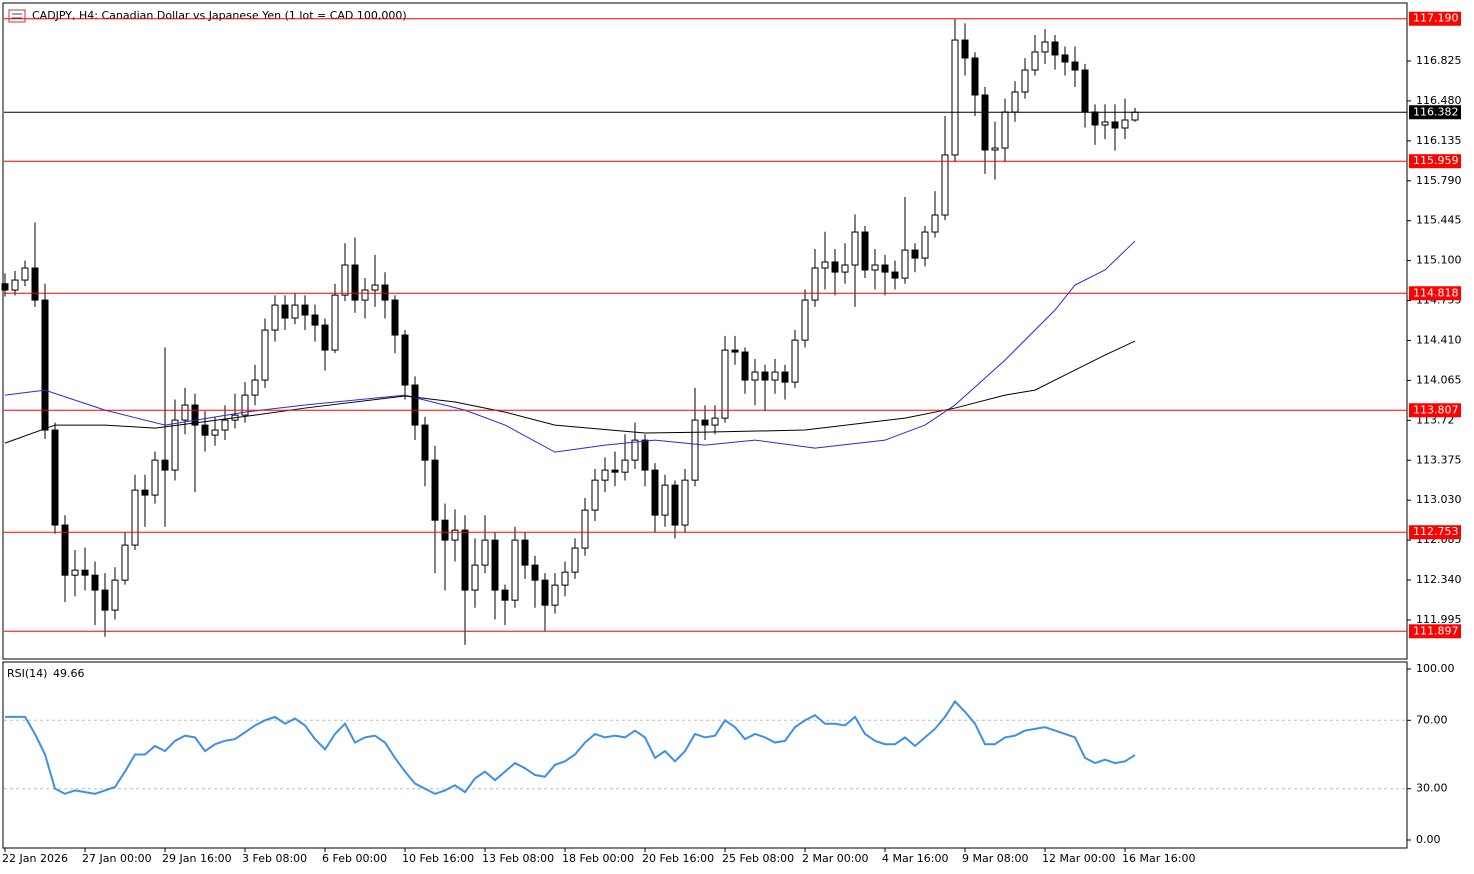  What do you see at coordinates (274, 858) in the screenshot?
I see `x-tick-label: 3 Feb 08:00` at bounding box center [274, 858].